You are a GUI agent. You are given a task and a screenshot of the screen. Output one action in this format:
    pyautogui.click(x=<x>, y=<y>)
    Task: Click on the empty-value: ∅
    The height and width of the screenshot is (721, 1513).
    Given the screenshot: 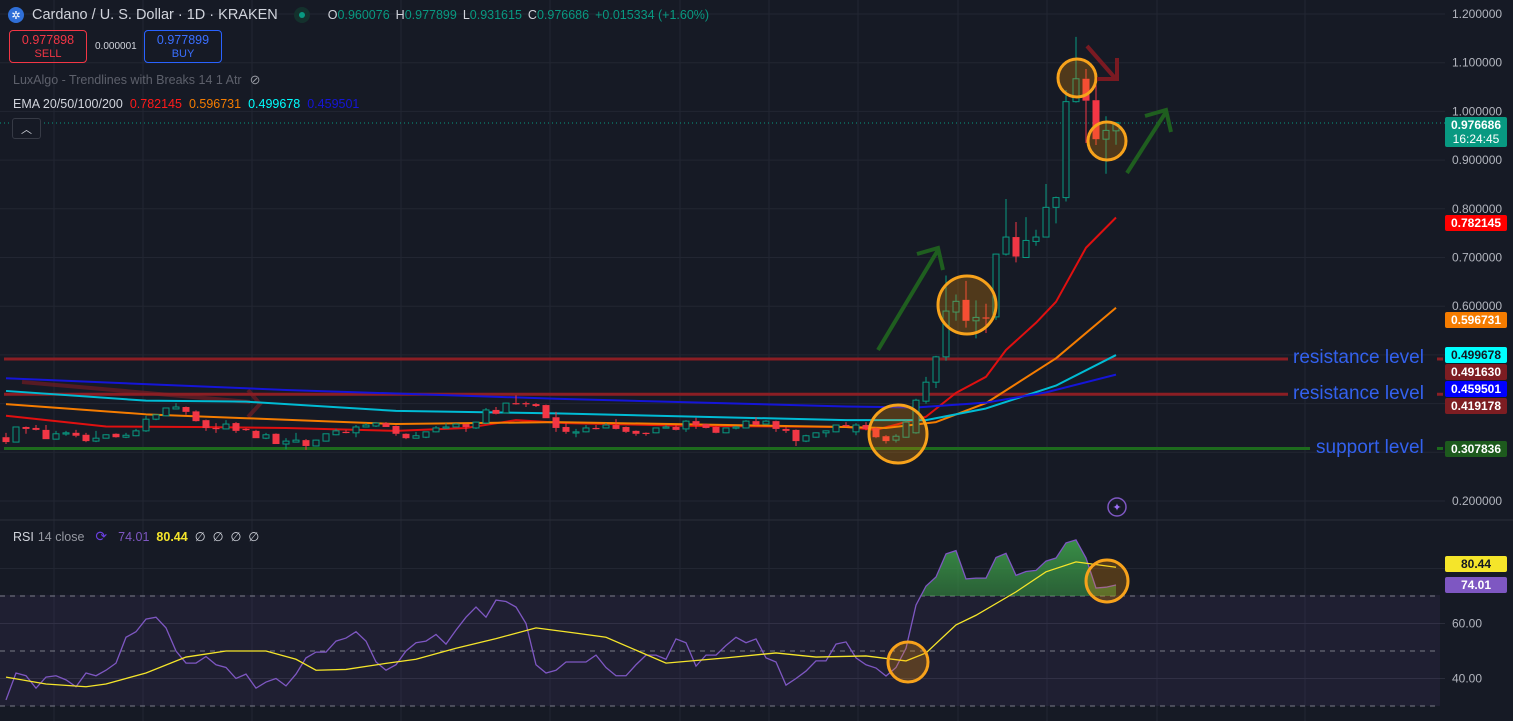 What is the action you would take?
    pyautogui.click(x=218, y=537)
    